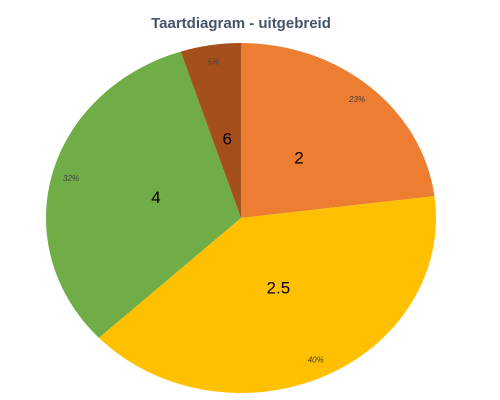 This screenshot has width=500, height=400. Describe the element at coordinates (214, 62) in the screenshot. I see `slice-value-label: 5%` at that location.